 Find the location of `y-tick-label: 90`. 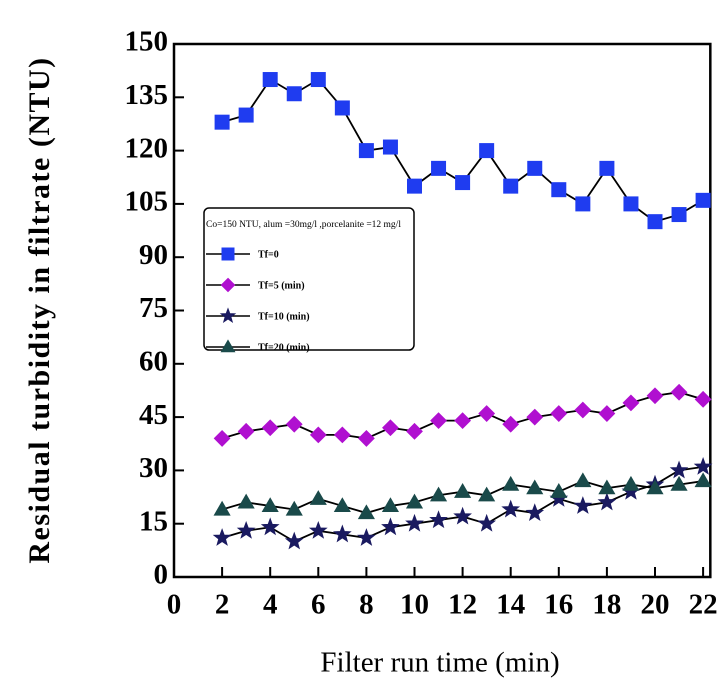

y-tick-label: 90 is located at coordinates (153, 255).